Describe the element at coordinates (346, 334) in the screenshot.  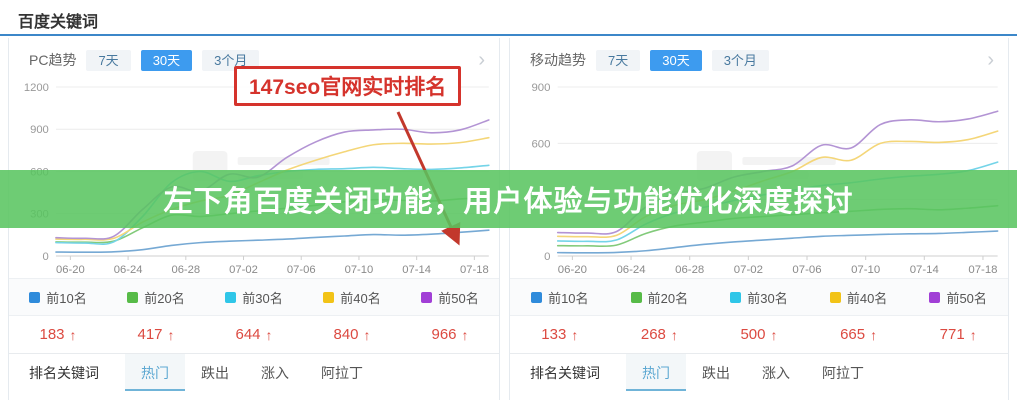
I see `stat-value: 840` at that location.